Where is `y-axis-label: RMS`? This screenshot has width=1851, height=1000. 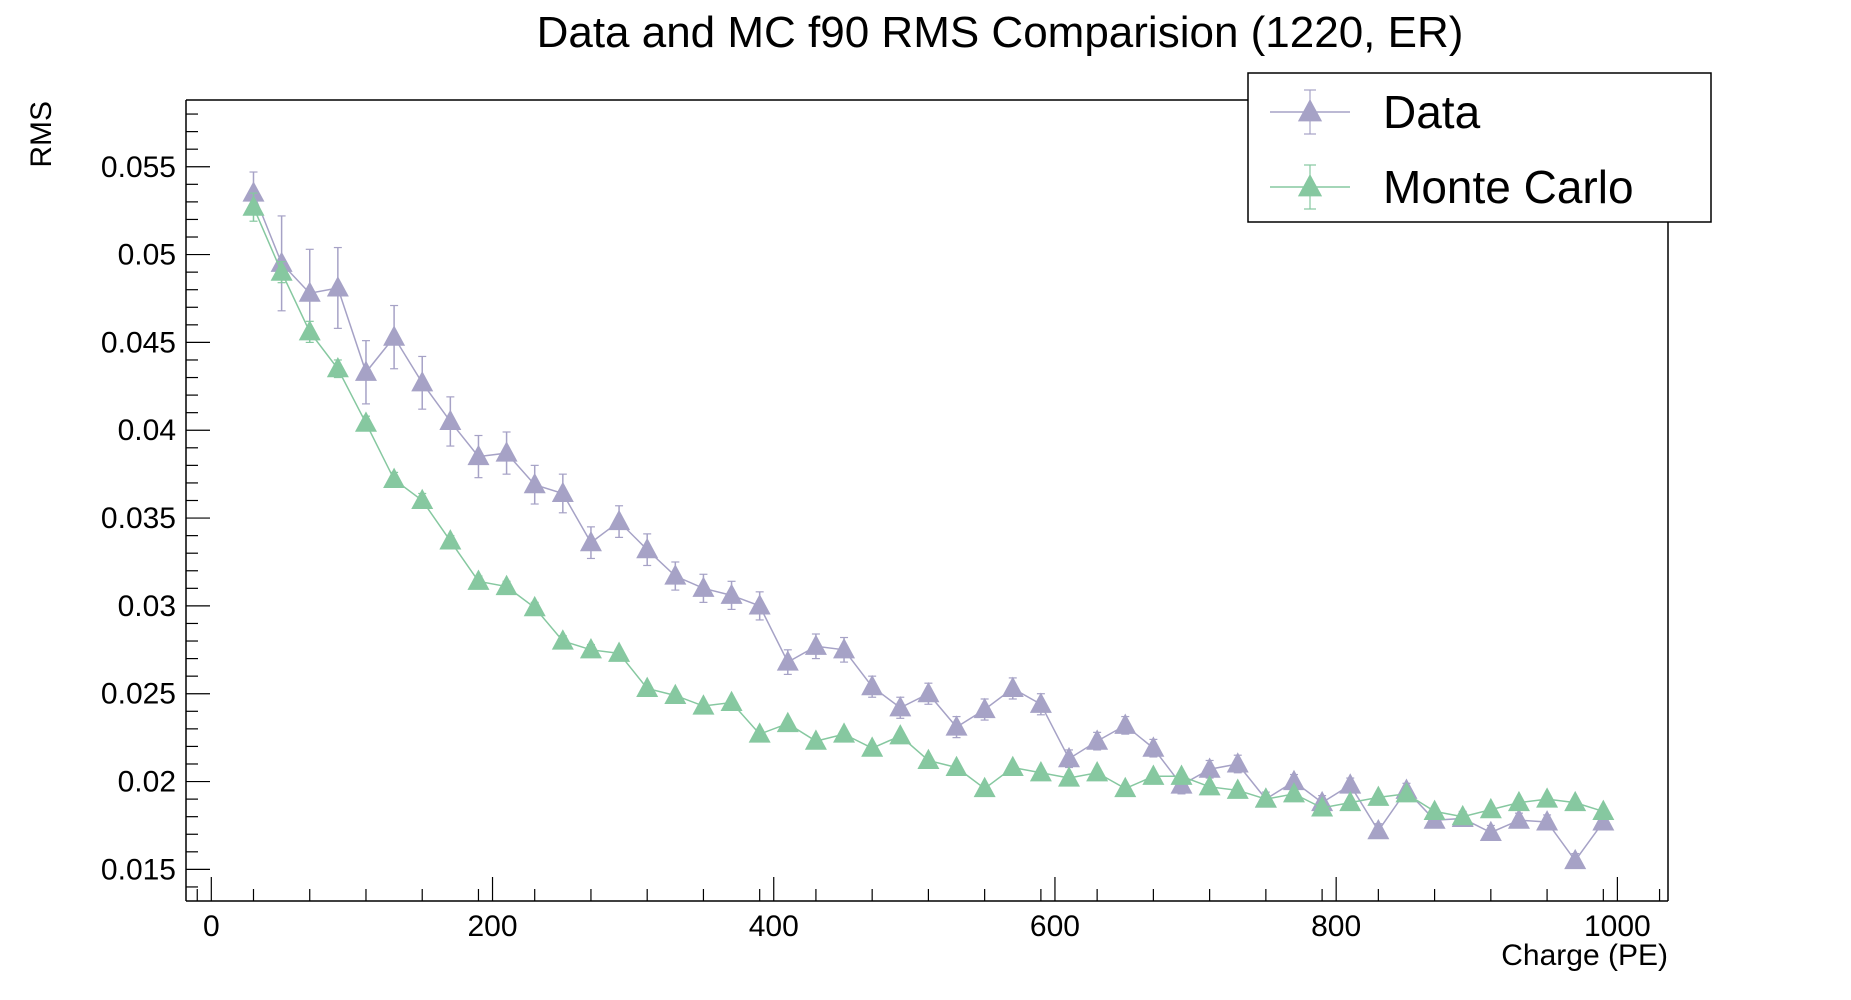 y-axis-label: RMS is located at coordinates (41, 134).